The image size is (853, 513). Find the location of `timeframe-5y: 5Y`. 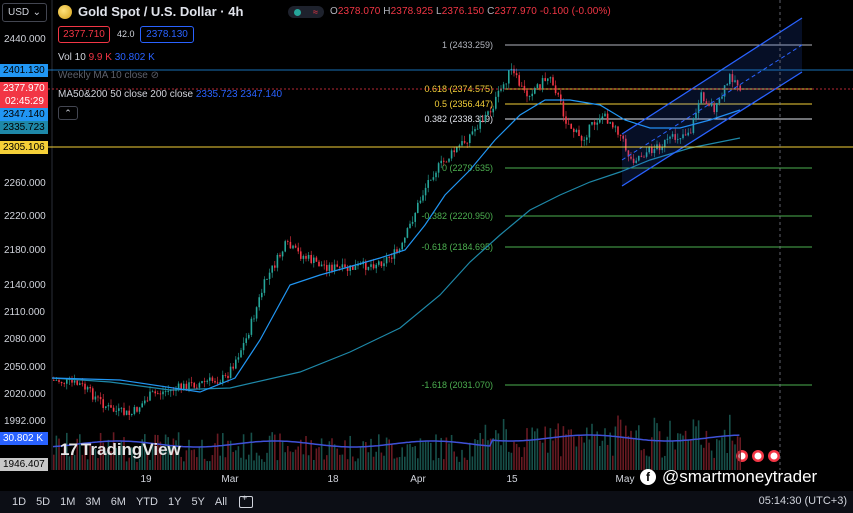

timeframe-5y: 5Y is located at coordinates (198, 502).